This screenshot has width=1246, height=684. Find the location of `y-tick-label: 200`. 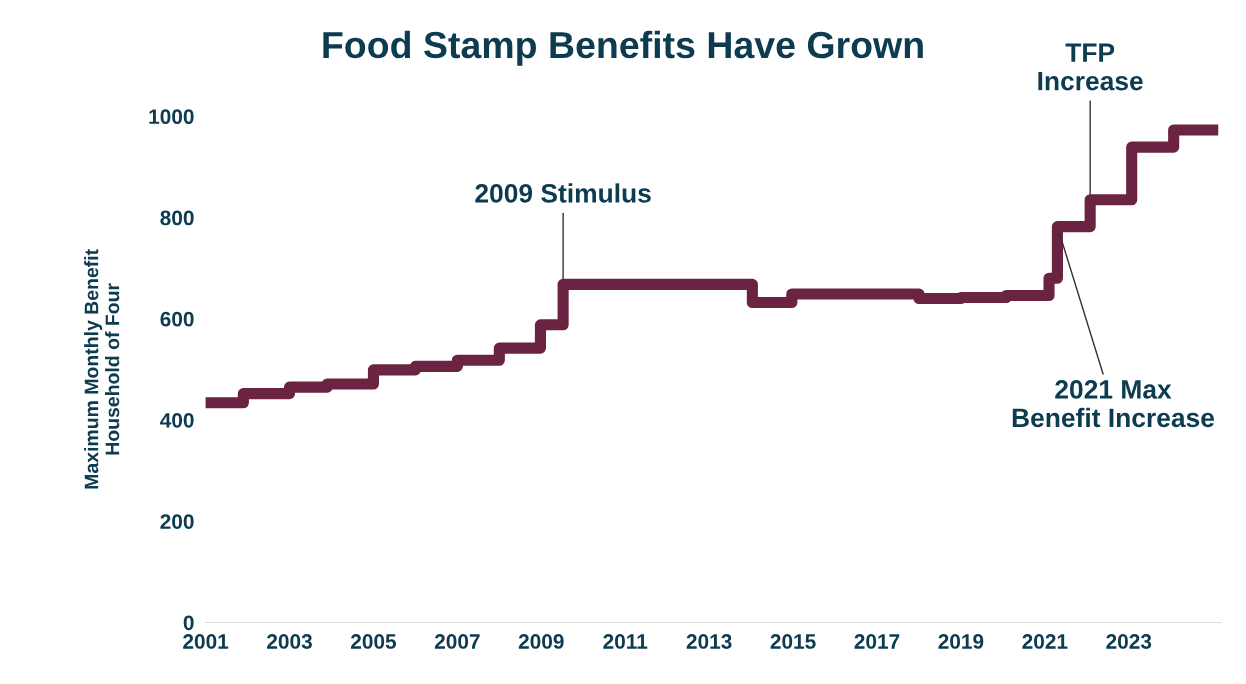

y-tick-label: 200 is located at coordinates (177, 521).